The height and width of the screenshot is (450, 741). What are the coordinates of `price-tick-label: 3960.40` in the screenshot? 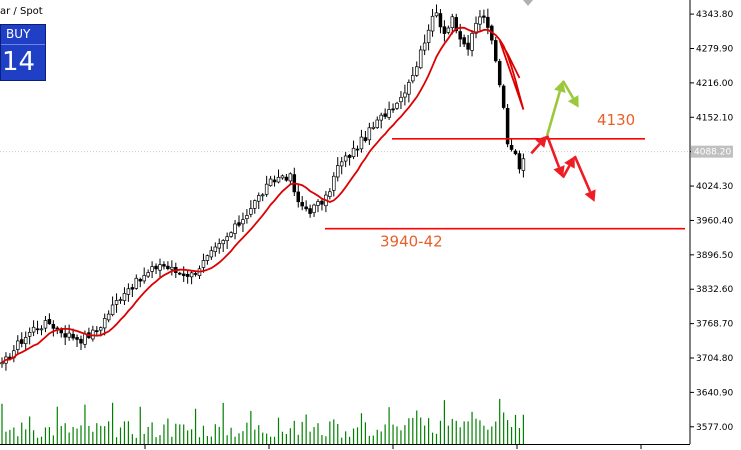 It's located at (714, 221).